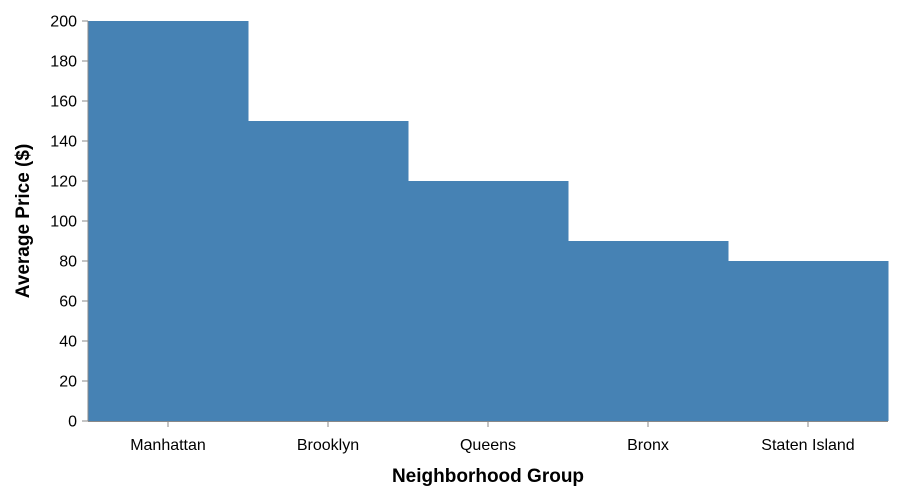  Describe the element at coordinates (808, 341) in the screenshot. I see `bar-staten-island` at that location.